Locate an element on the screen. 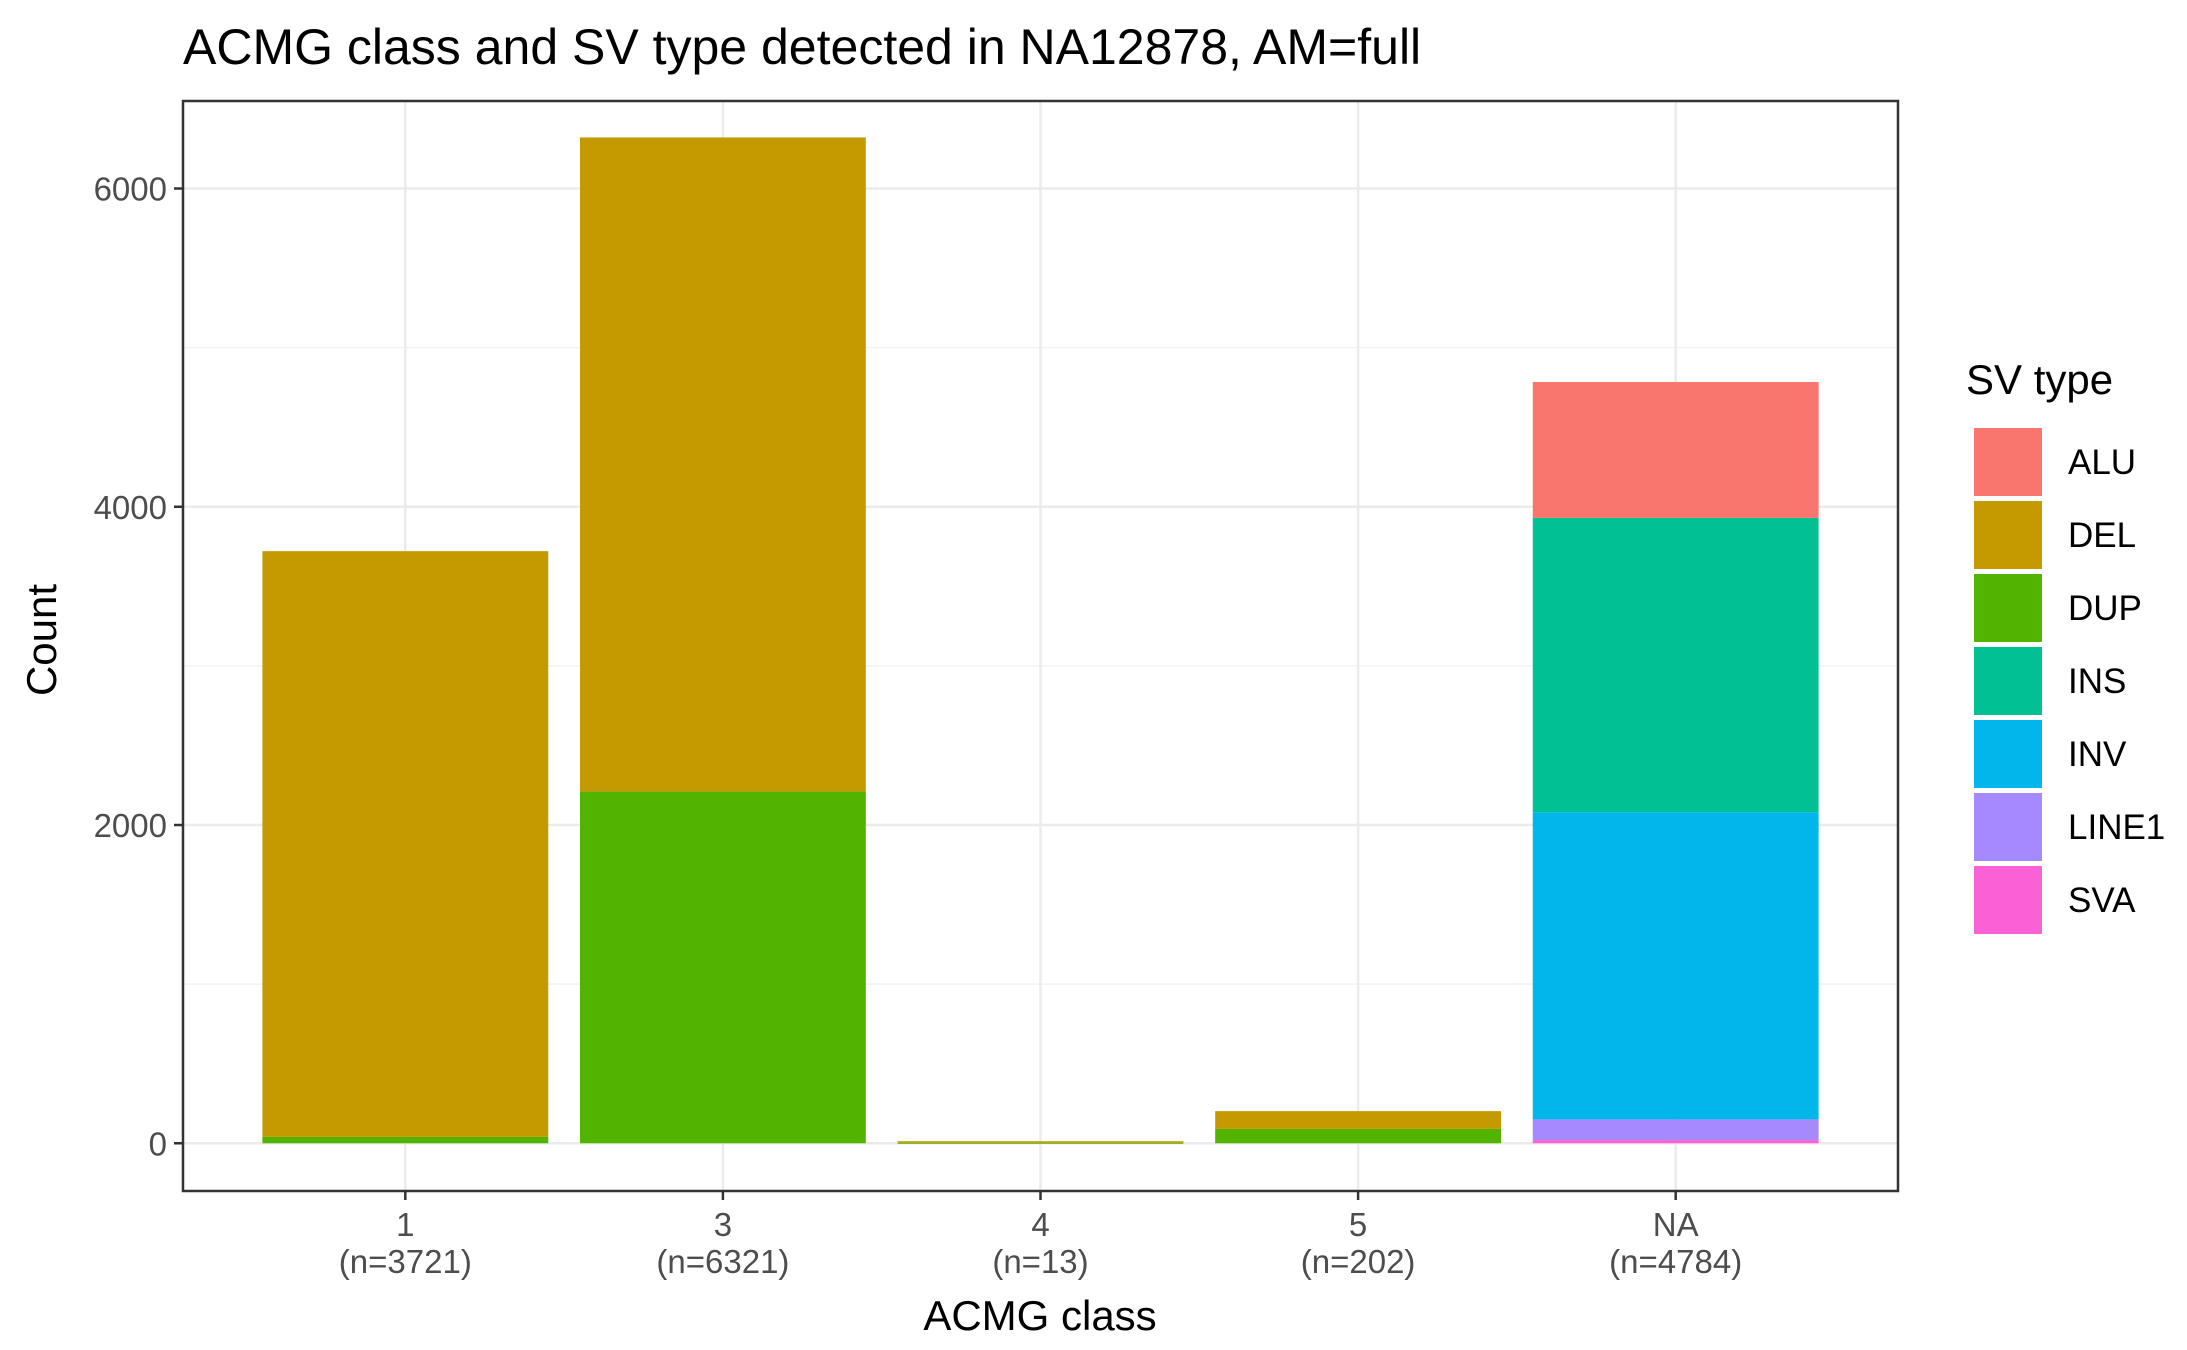  legend-label-ins: INS is located at coordinates (2097, 681).